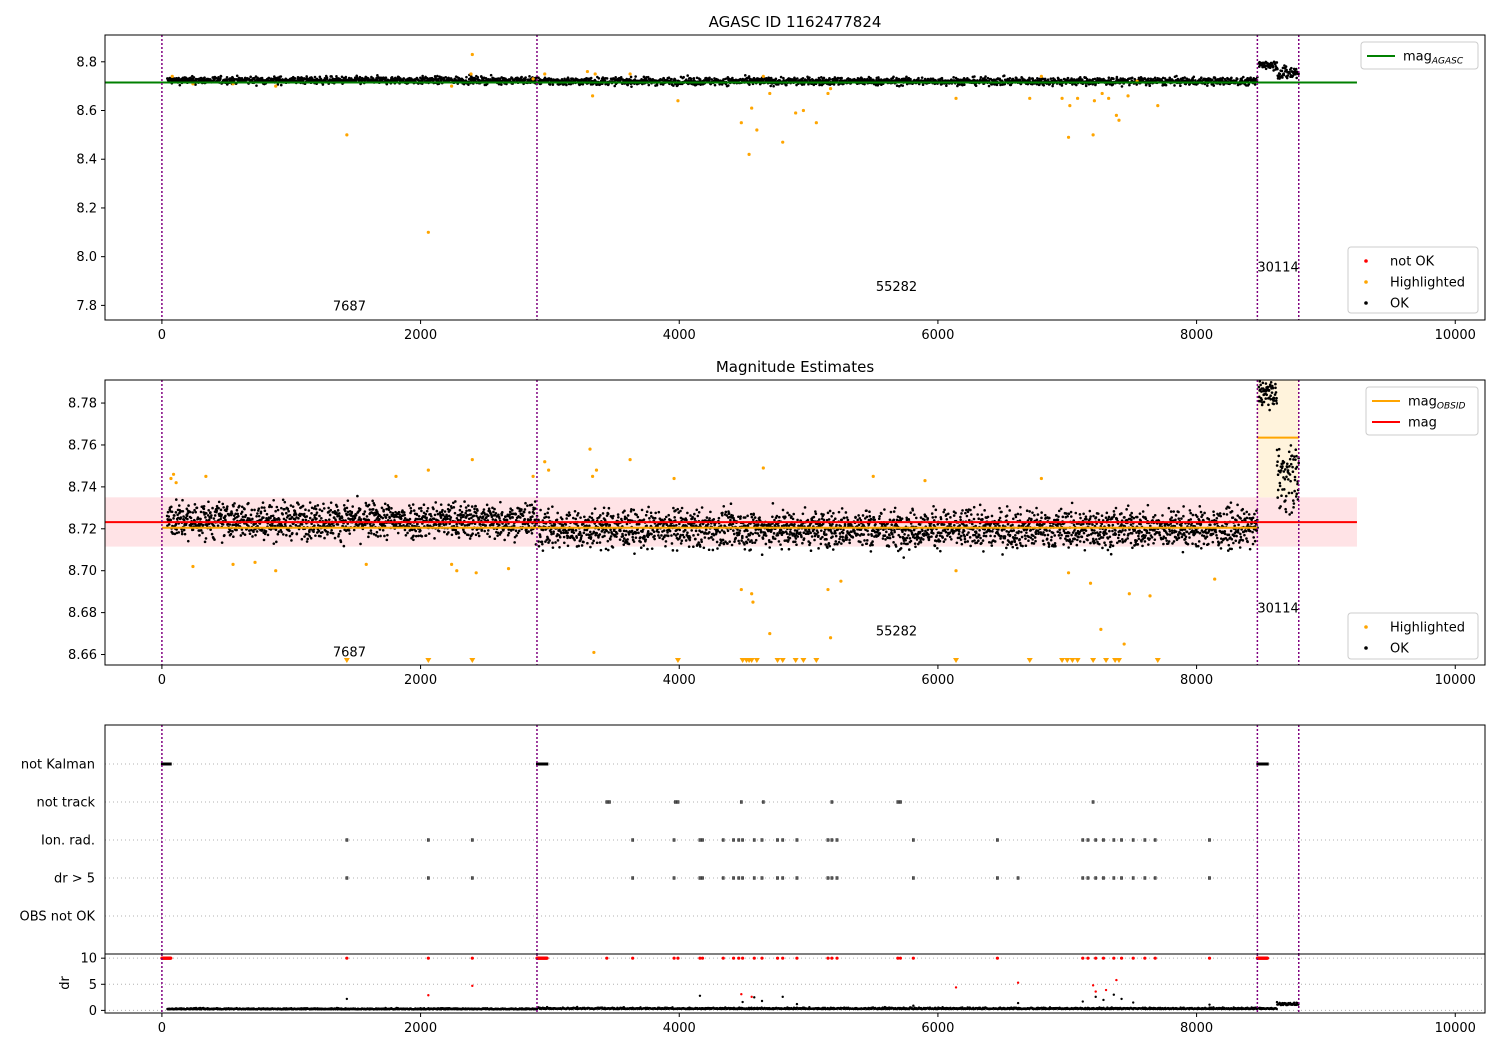  I want to click on agasc-xtick-label: 4000, so click(679, 335).